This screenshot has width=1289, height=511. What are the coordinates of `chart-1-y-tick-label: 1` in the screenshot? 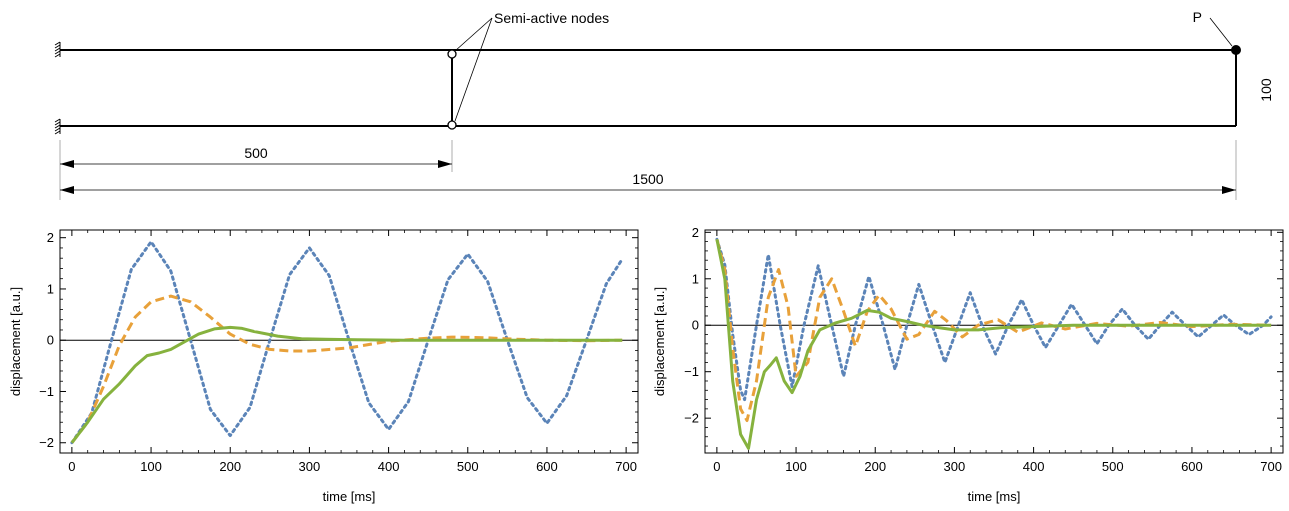 It's located at (695, 278).